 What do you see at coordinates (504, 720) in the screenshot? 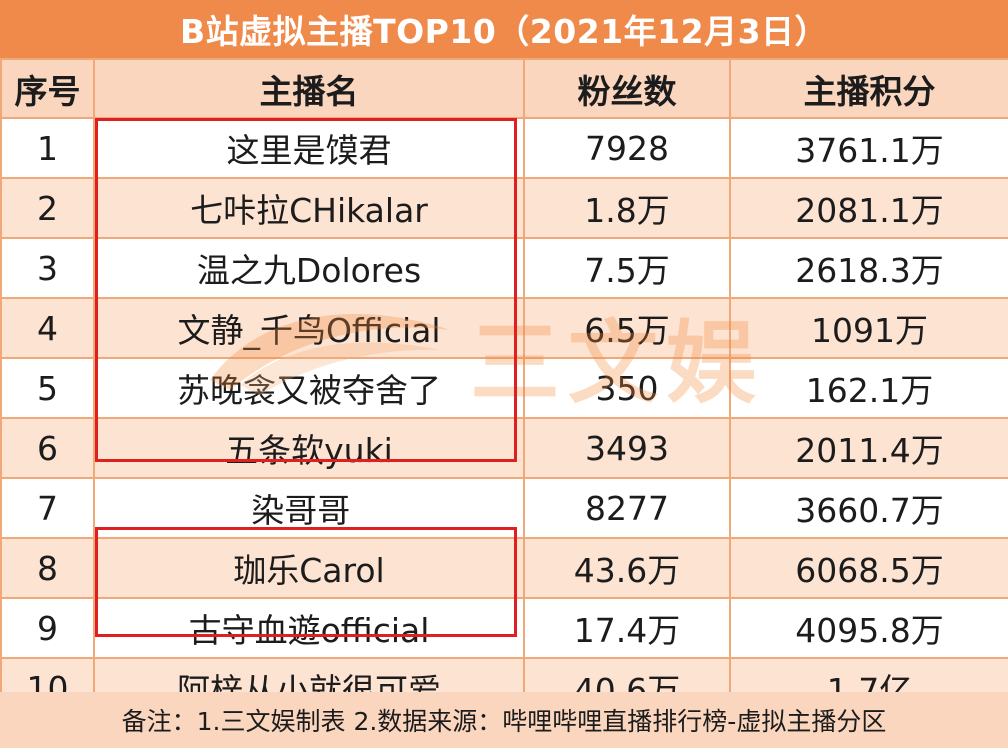
I see `footnote: 备注：1.三文娱制表 2.数据来源：哔哩哔哩直播排行榜-虚拟主播分区` at bounding box center [504, 720].